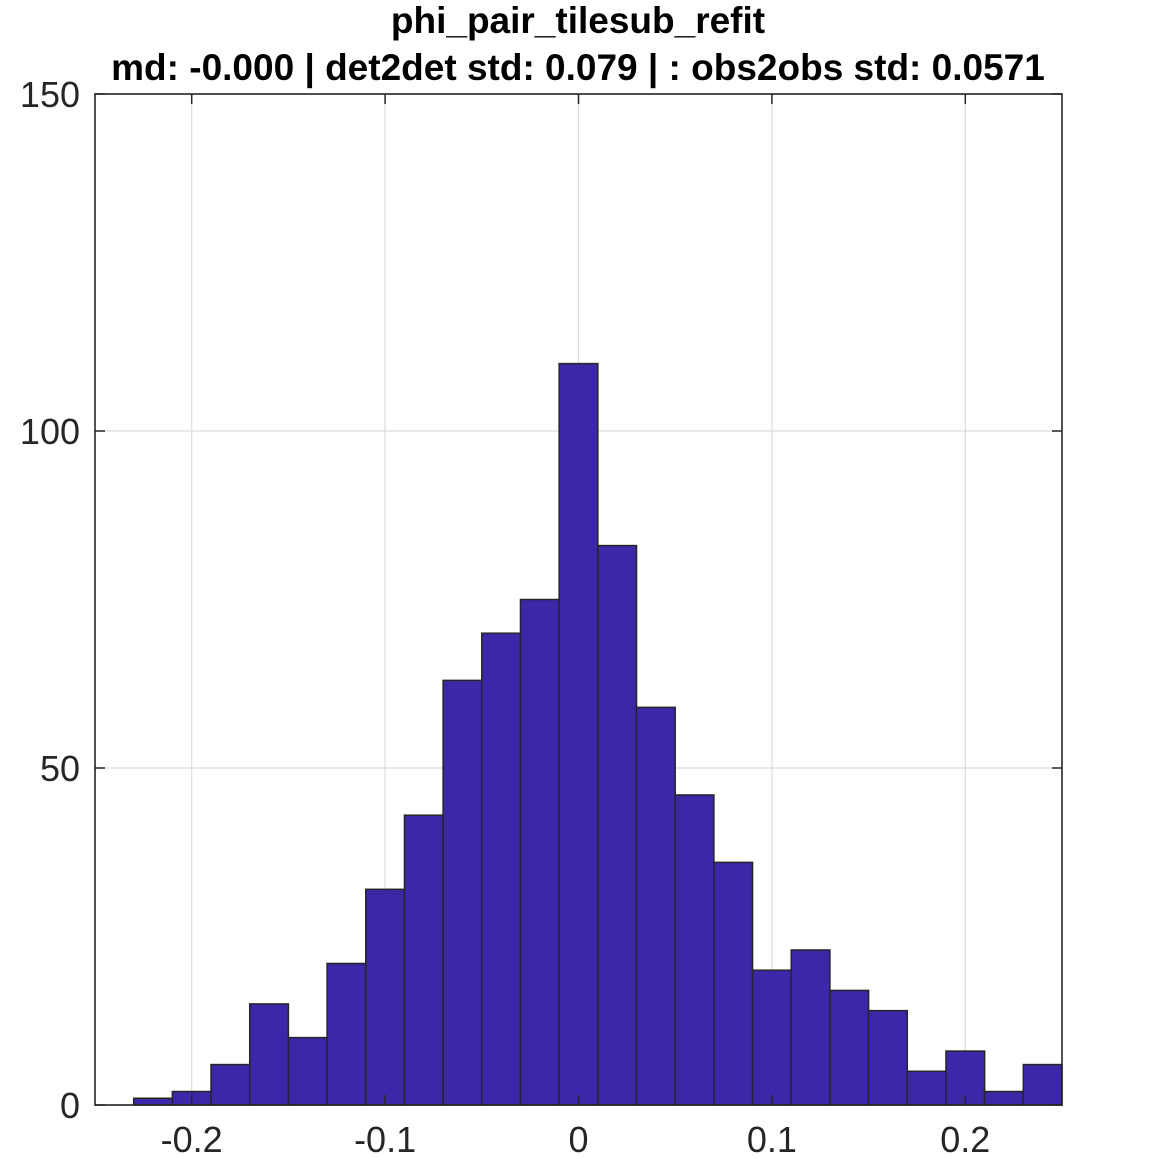  I want to click on x-tick-label-4: 0.2, so click(965, 1138).